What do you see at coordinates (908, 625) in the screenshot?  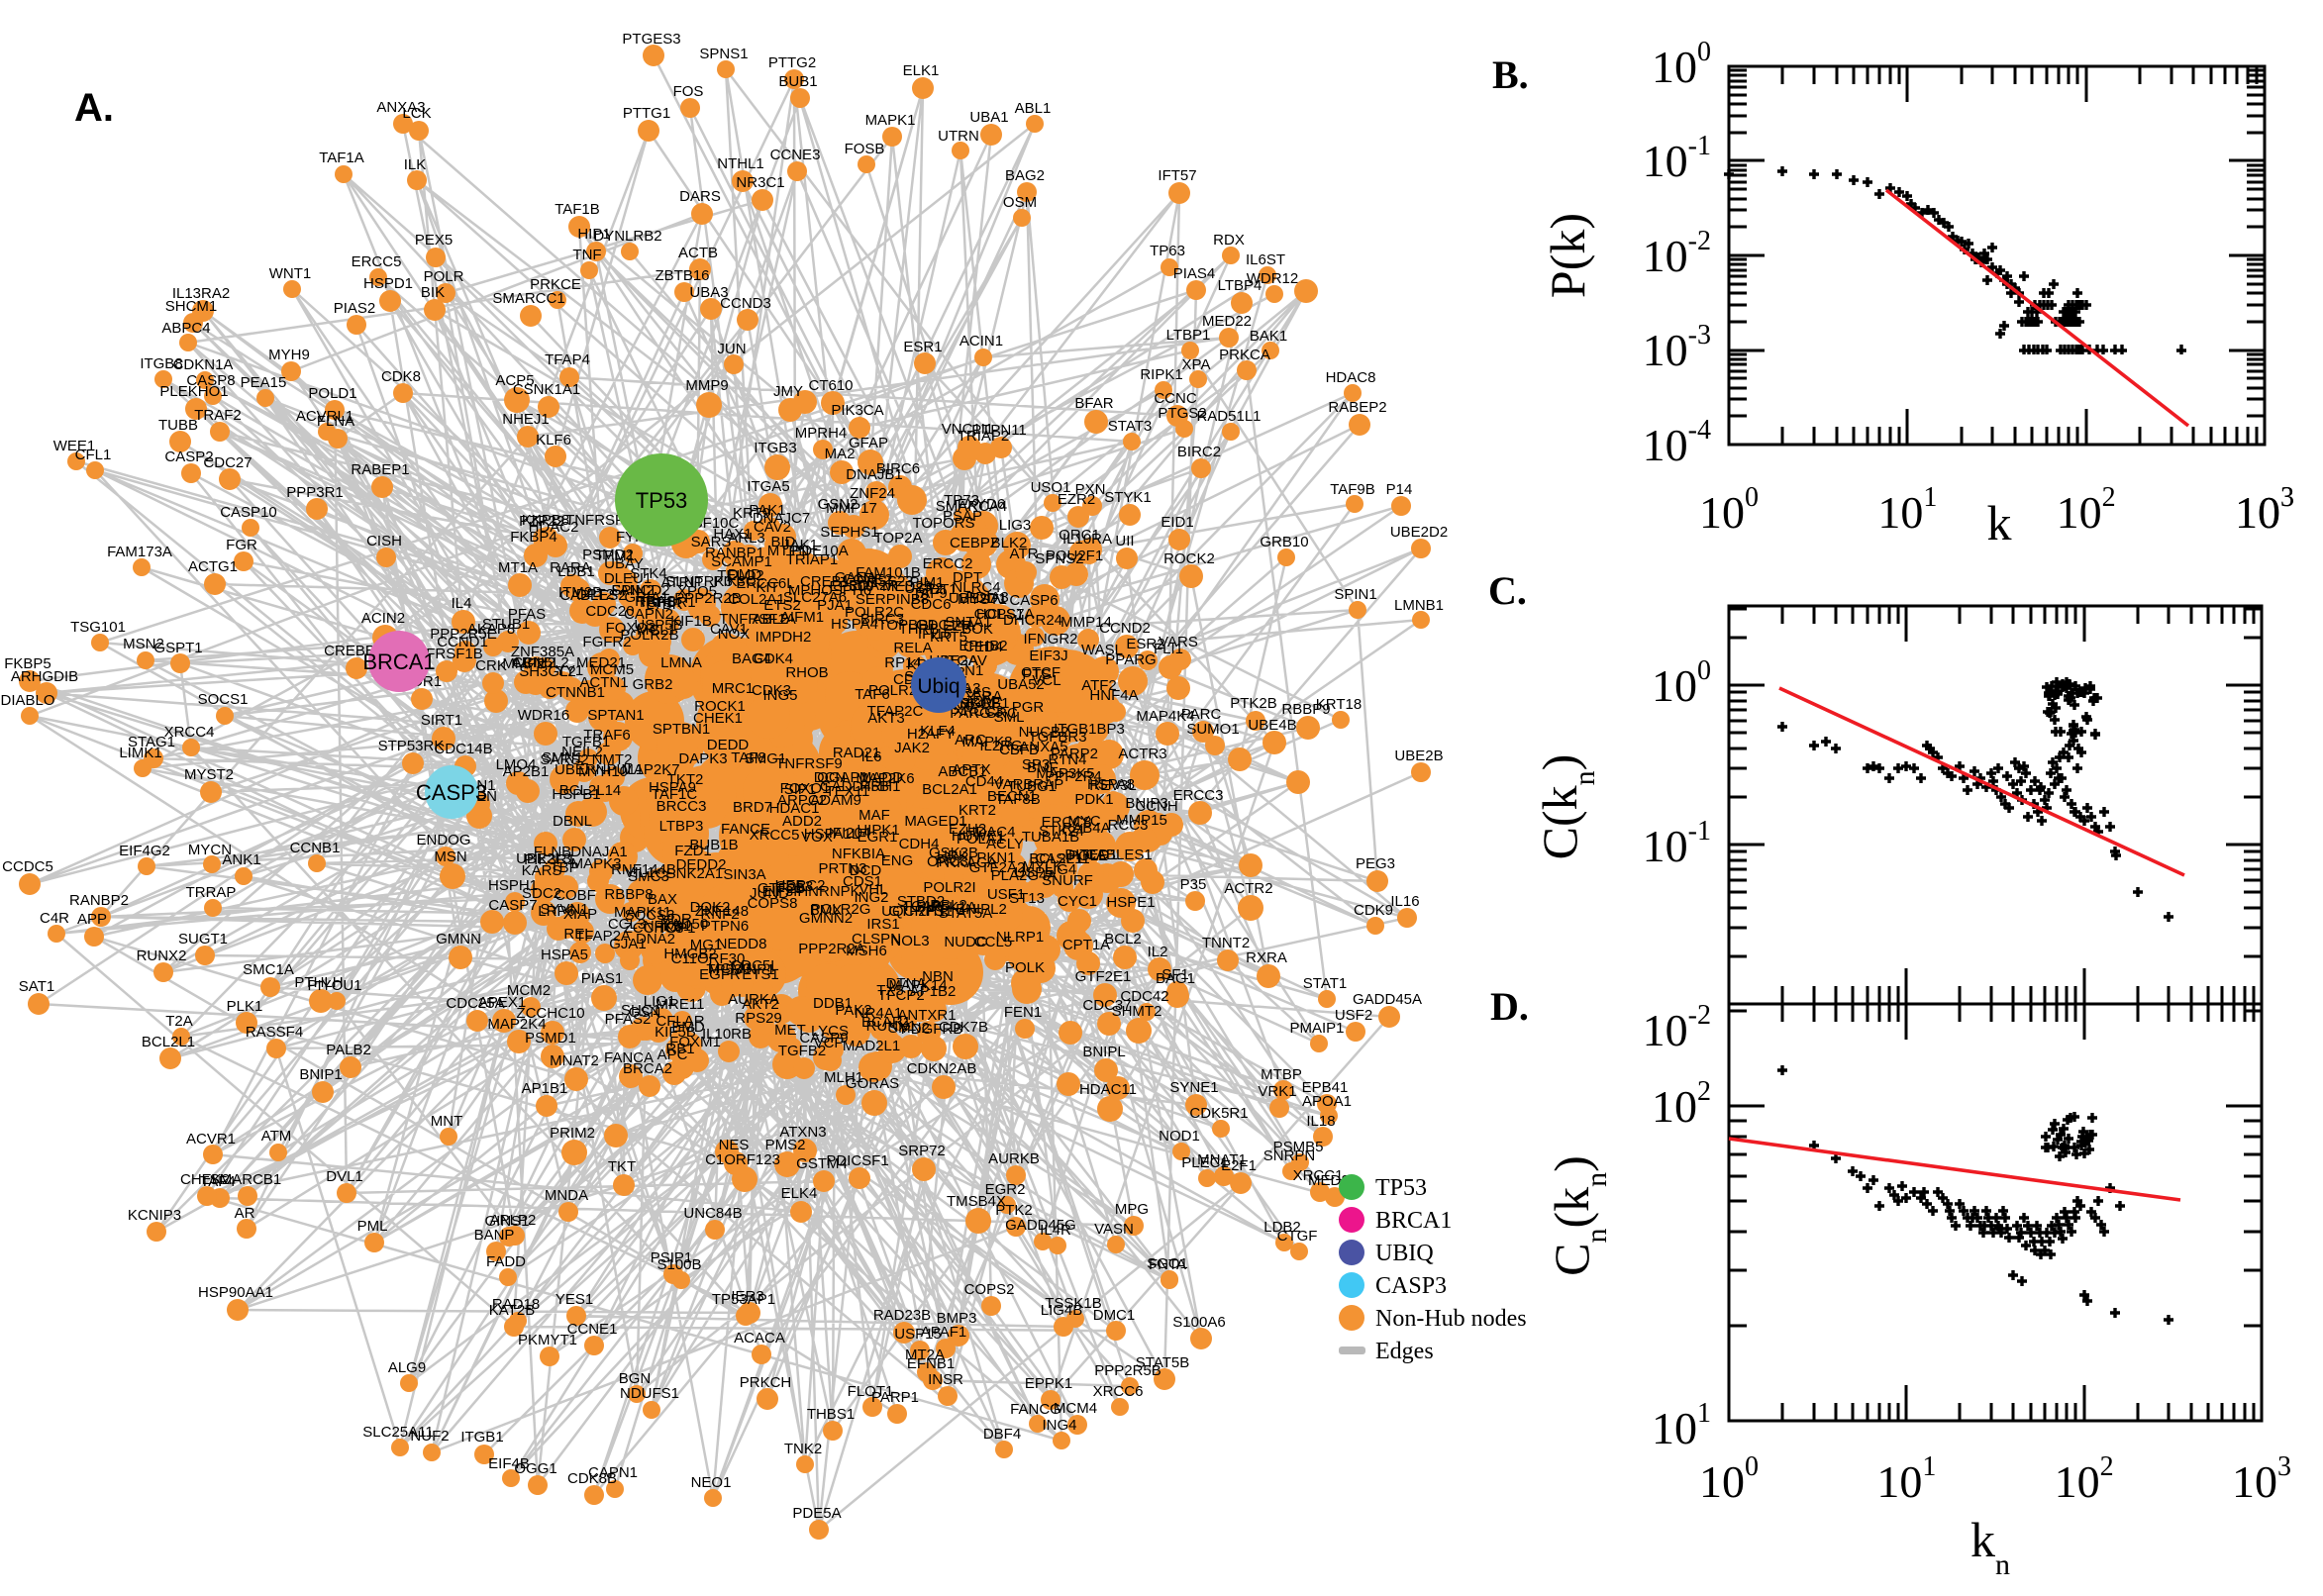 I see `svg-text: TOPBP1` at bounding box center [908, 625].